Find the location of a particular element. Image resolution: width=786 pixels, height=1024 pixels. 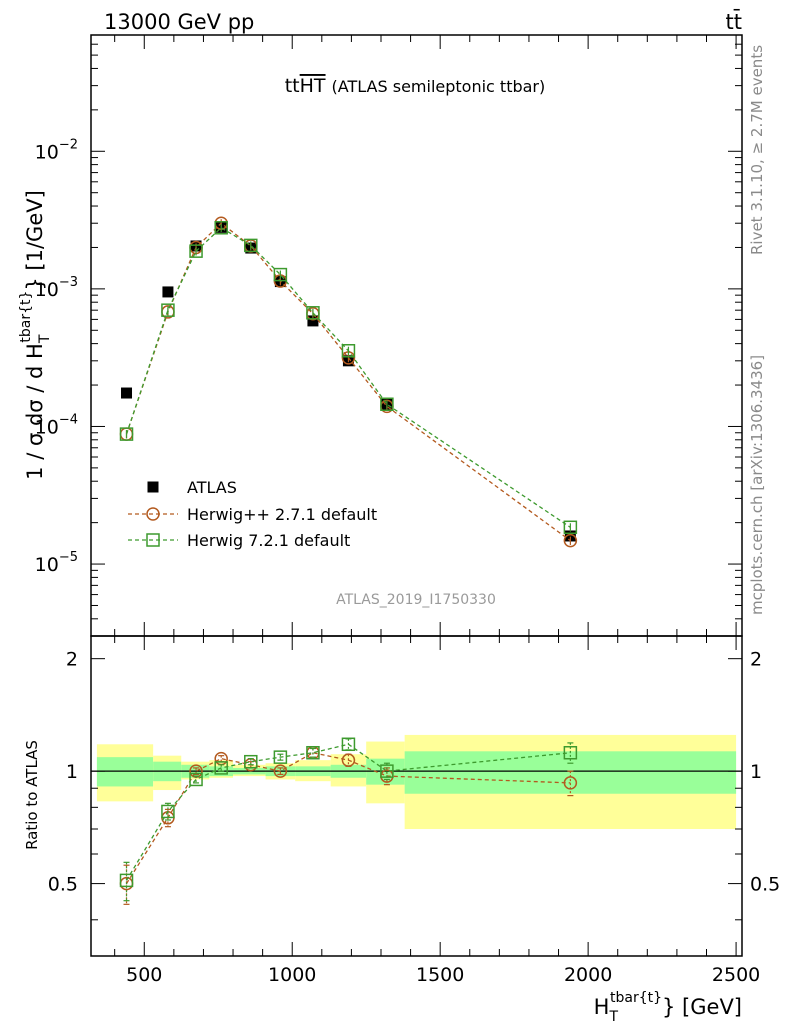

x-tick-label: 2000 is located at coordinates (588, 975).